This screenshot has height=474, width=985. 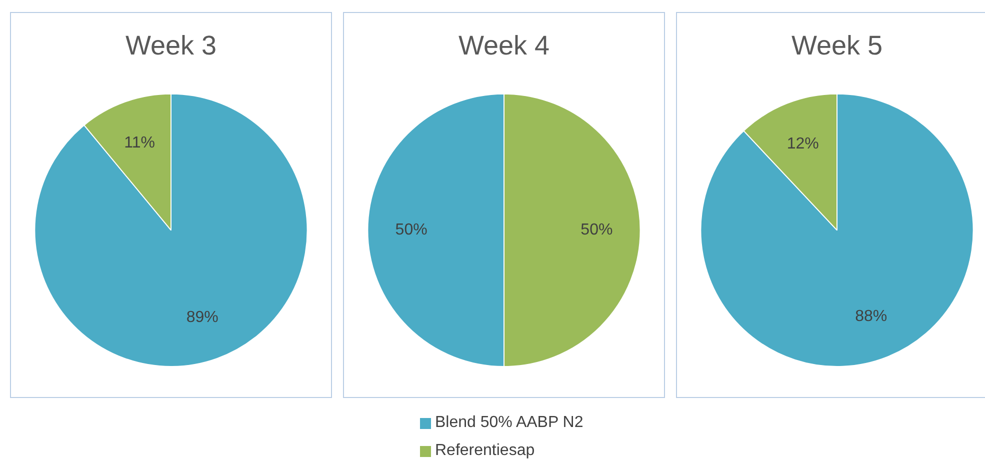 What do you see at coordinates (837, 45) in the screenshot?
I see `chart-title: Week 5` at bounding box center [837, 45].